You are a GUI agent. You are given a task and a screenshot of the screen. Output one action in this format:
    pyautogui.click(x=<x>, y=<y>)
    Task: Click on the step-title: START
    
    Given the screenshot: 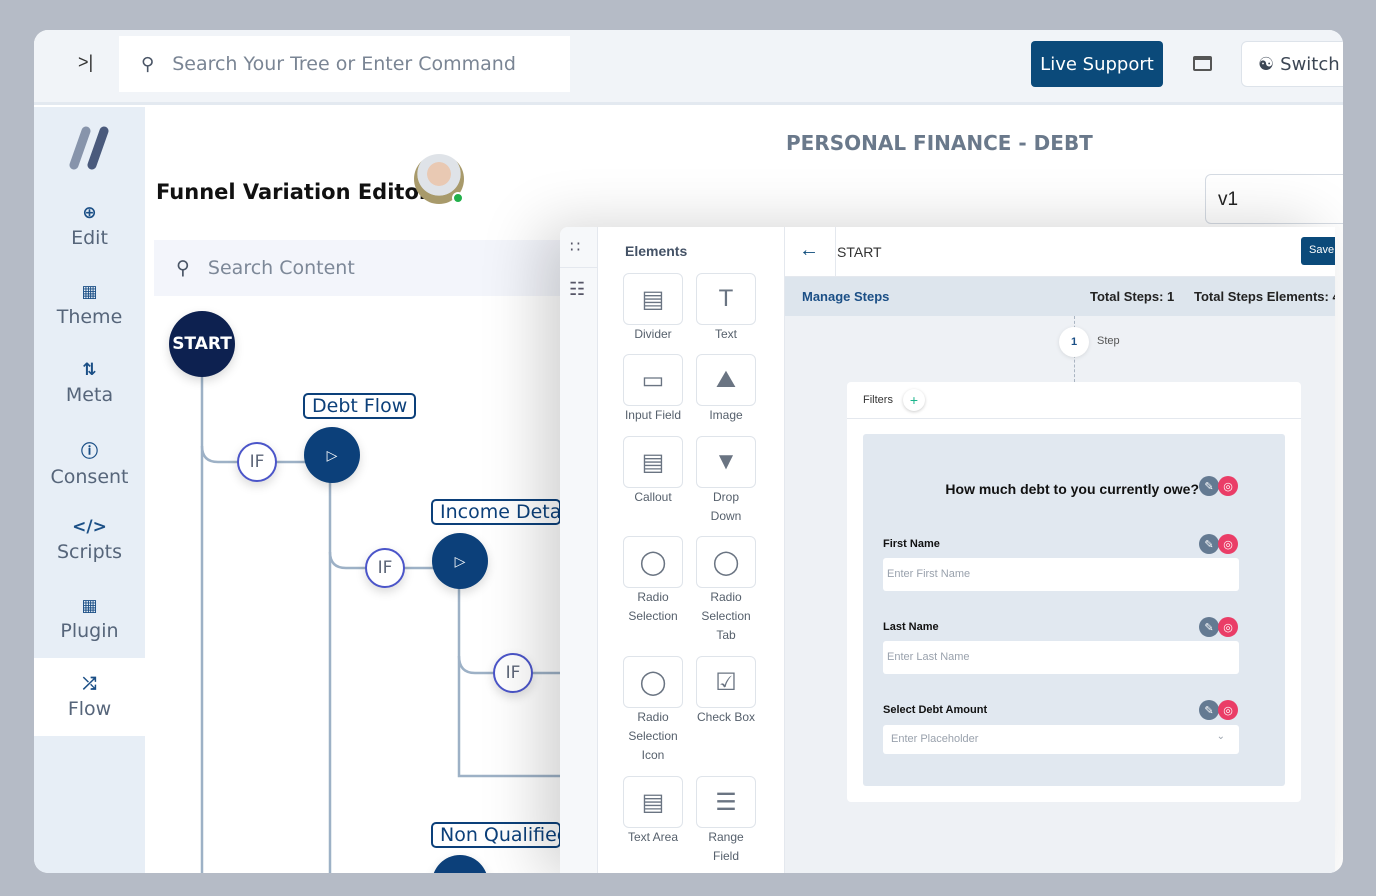 What is the action you would take?
    pyautogui.click(x=859, y=252)
    